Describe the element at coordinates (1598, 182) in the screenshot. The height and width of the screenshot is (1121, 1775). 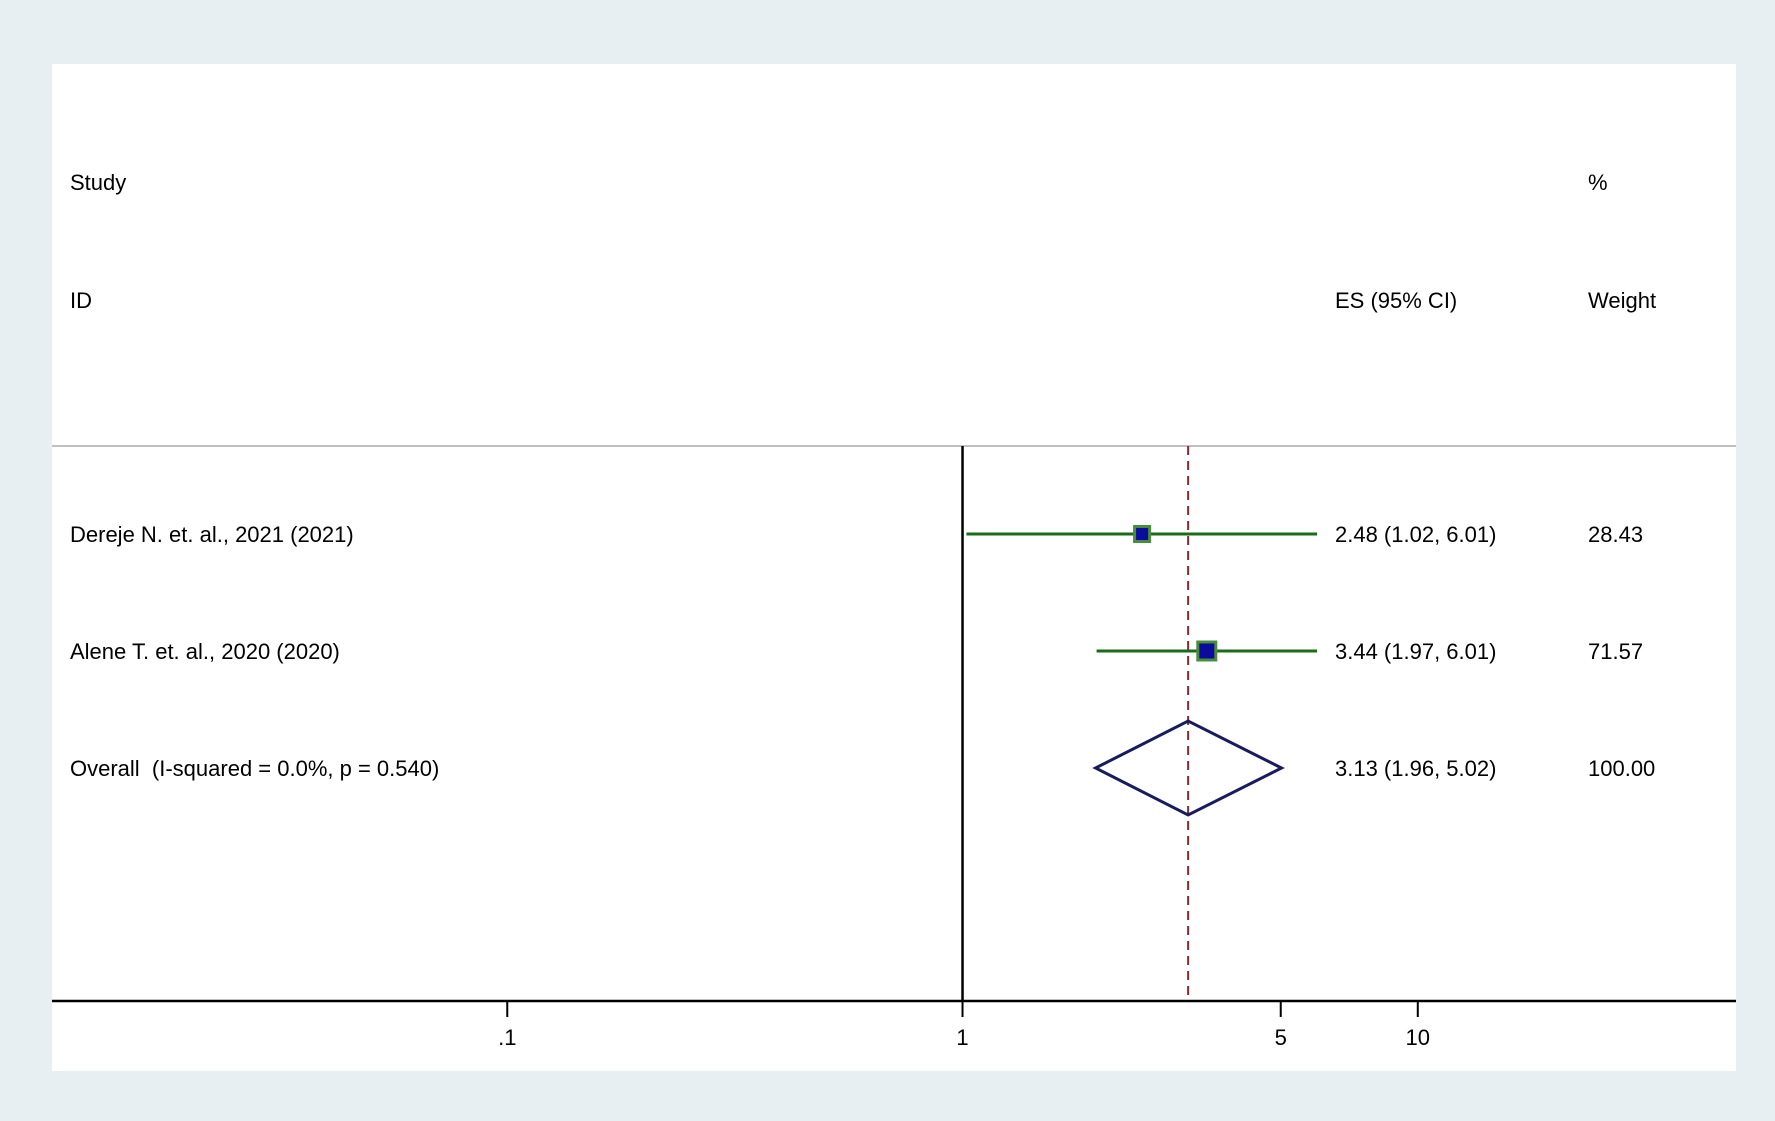
I see `header-percent: %` at that location.